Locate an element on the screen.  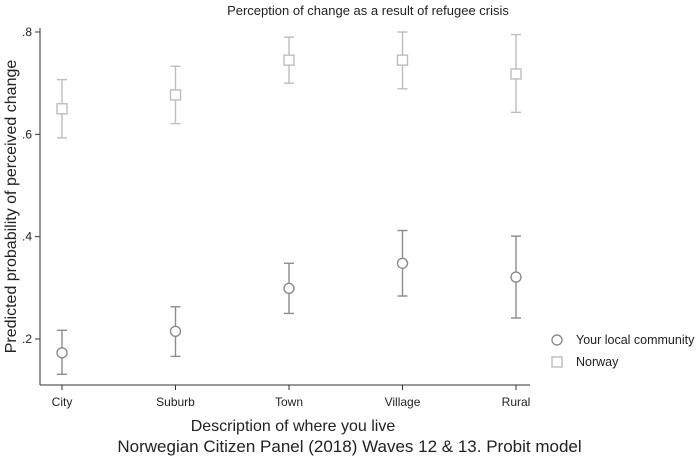
x-tick-label: Suburb is located at coordinates (175, 402).